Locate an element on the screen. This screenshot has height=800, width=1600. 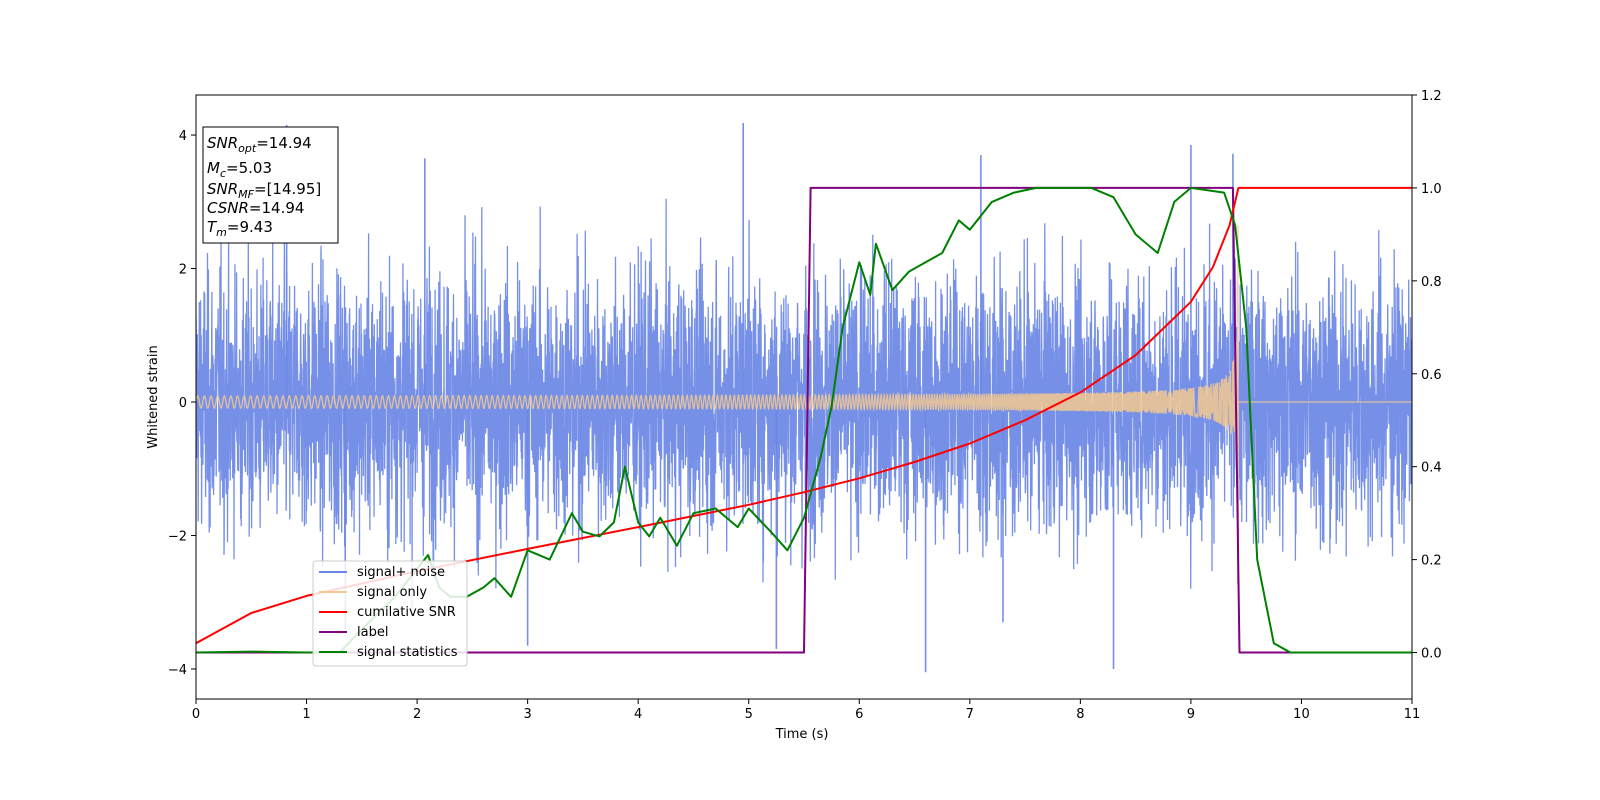
snr-mf-label: SNRMF=[14.95] is located at coordinates (264, 190).